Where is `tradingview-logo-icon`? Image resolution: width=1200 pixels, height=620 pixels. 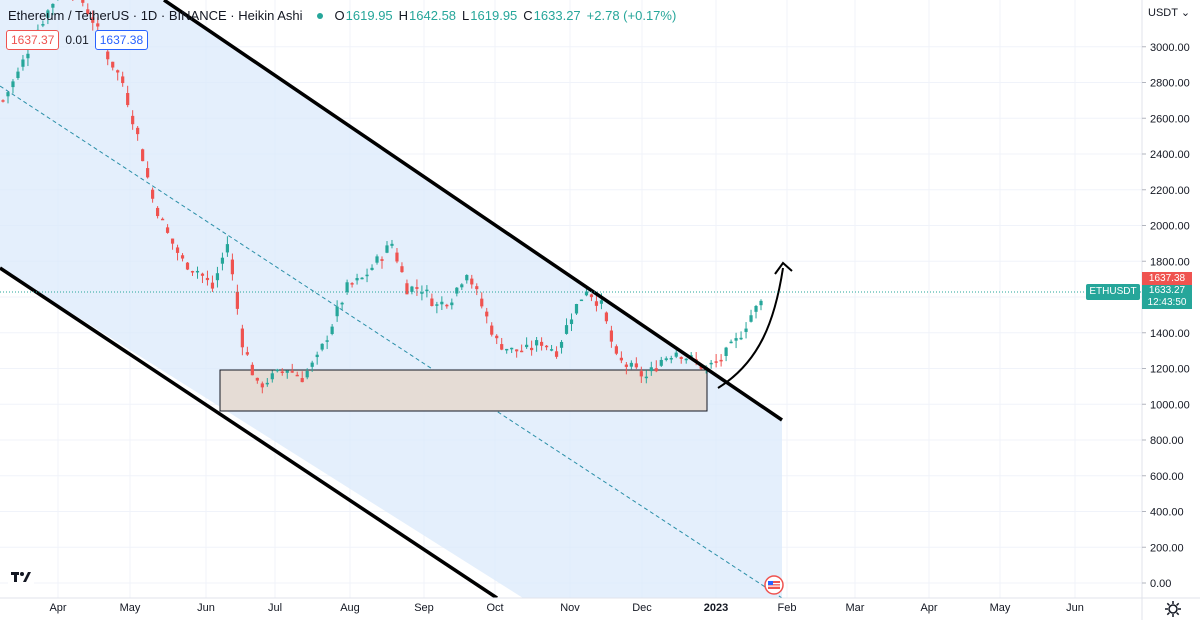
tradingview-logo-icon is located at coordinates (21, 577).